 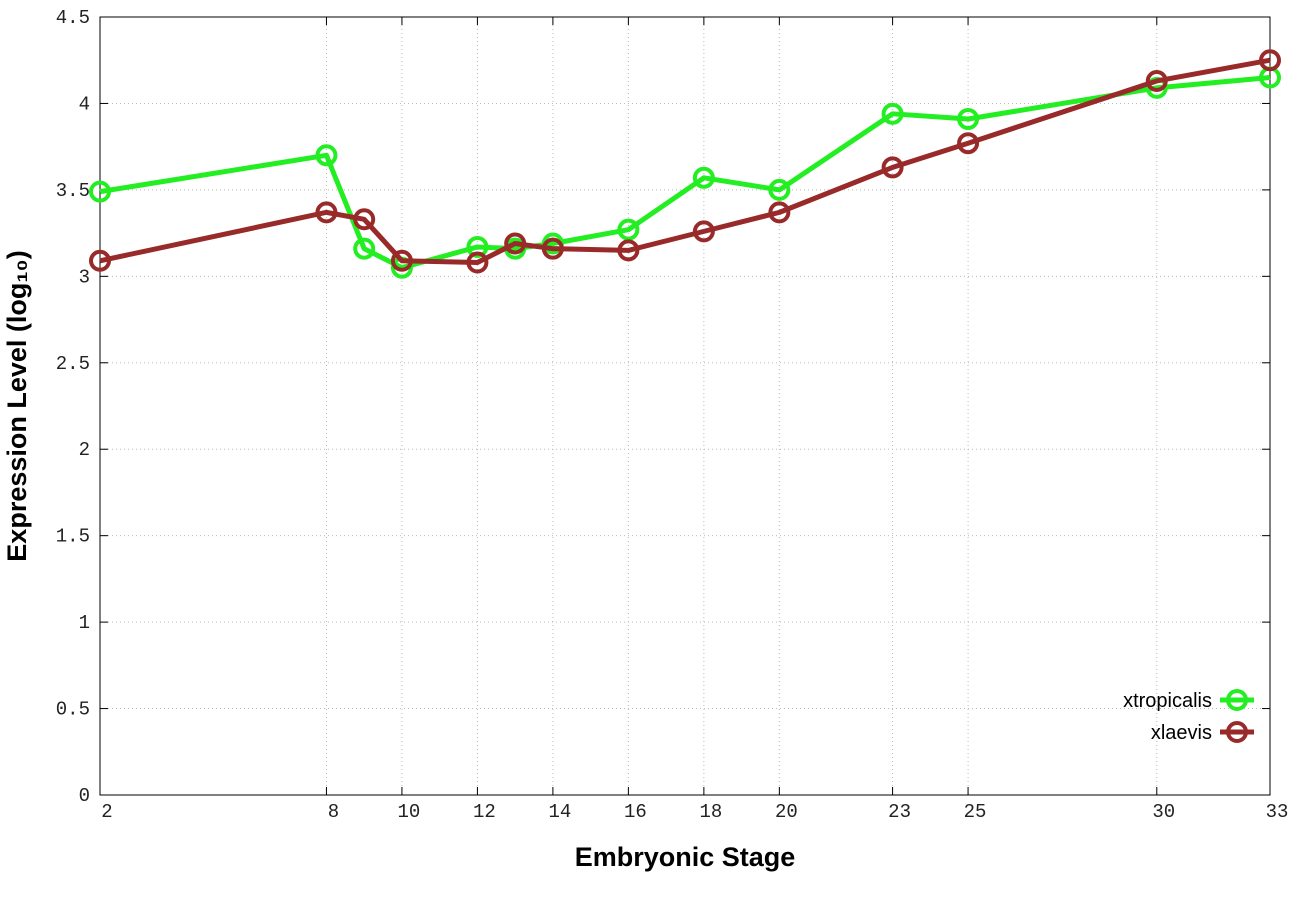 What do you see at coordinates (710, 812) in the screenshot?
I see `x-tick-label: 18` at bounding box center [710, 812].